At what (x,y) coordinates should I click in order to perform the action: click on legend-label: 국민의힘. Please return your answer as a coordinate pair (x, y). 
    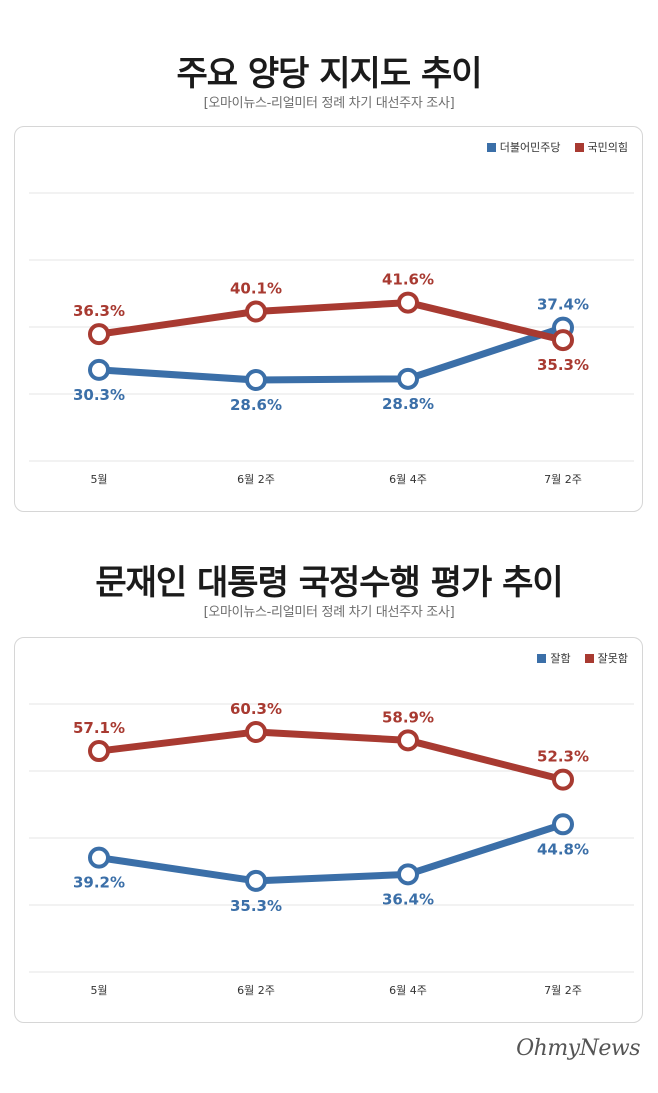
    Looking at the image, I should click on (607, 147).